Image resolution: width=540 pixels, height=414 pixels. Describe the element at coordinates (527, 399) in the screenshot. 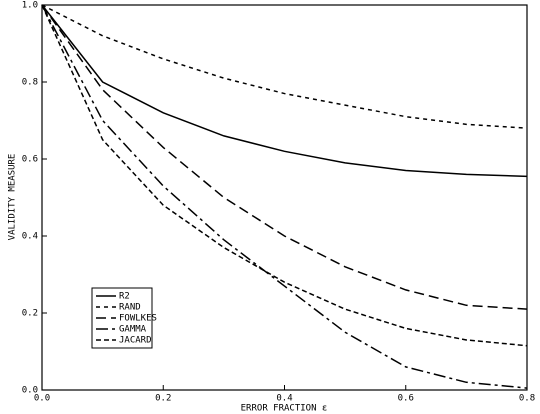

I see `x-tick-label: 0.8` at that location.